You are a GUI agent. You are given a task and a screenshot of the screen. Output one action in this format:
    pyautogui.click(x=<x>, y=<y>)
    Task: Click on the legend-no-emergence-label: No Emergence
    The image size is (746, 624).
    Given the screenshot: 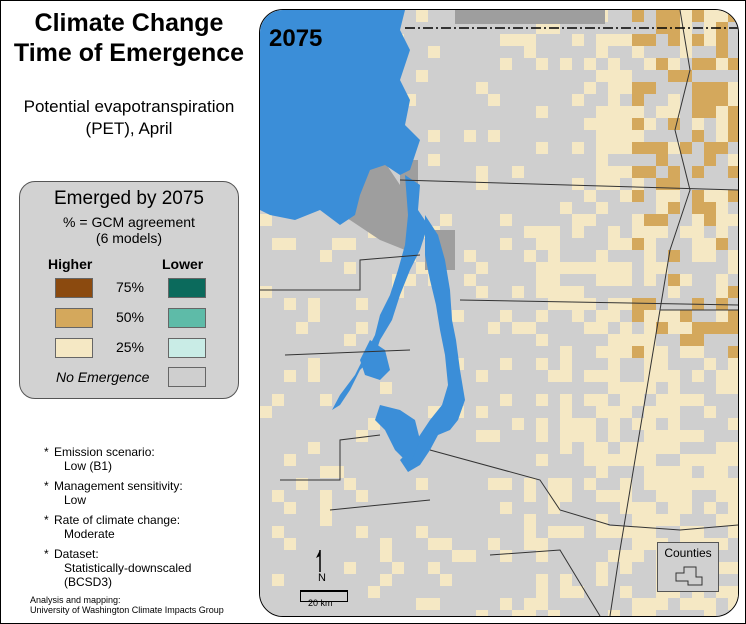 What is the action you would take?
    pyautogui.click(x=103, y=377)
    